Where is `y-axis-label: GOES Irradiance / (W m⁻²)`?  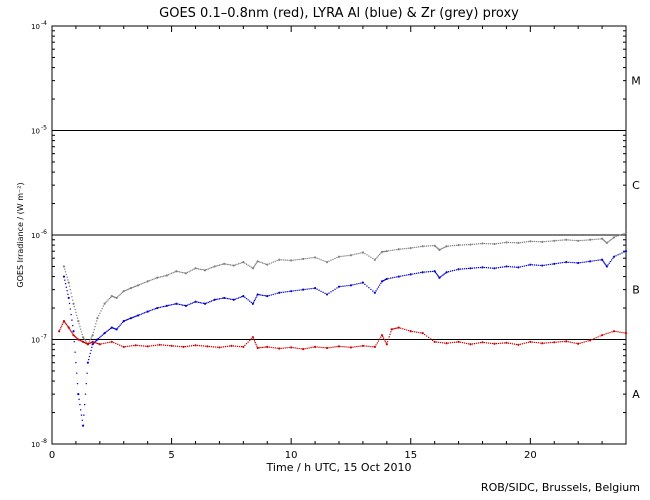
y-axis-label: GOES Irradiance / (W m⁻²) is located at coordinates (20, 234).